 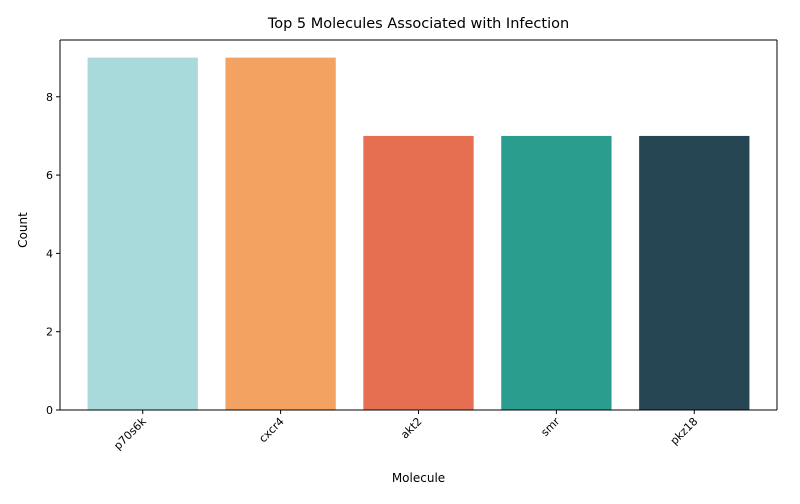 What do you see at coordinates (49, 253) in the screenshot?
I see `y-tick-label: 4` at bounding box center [49, 253].